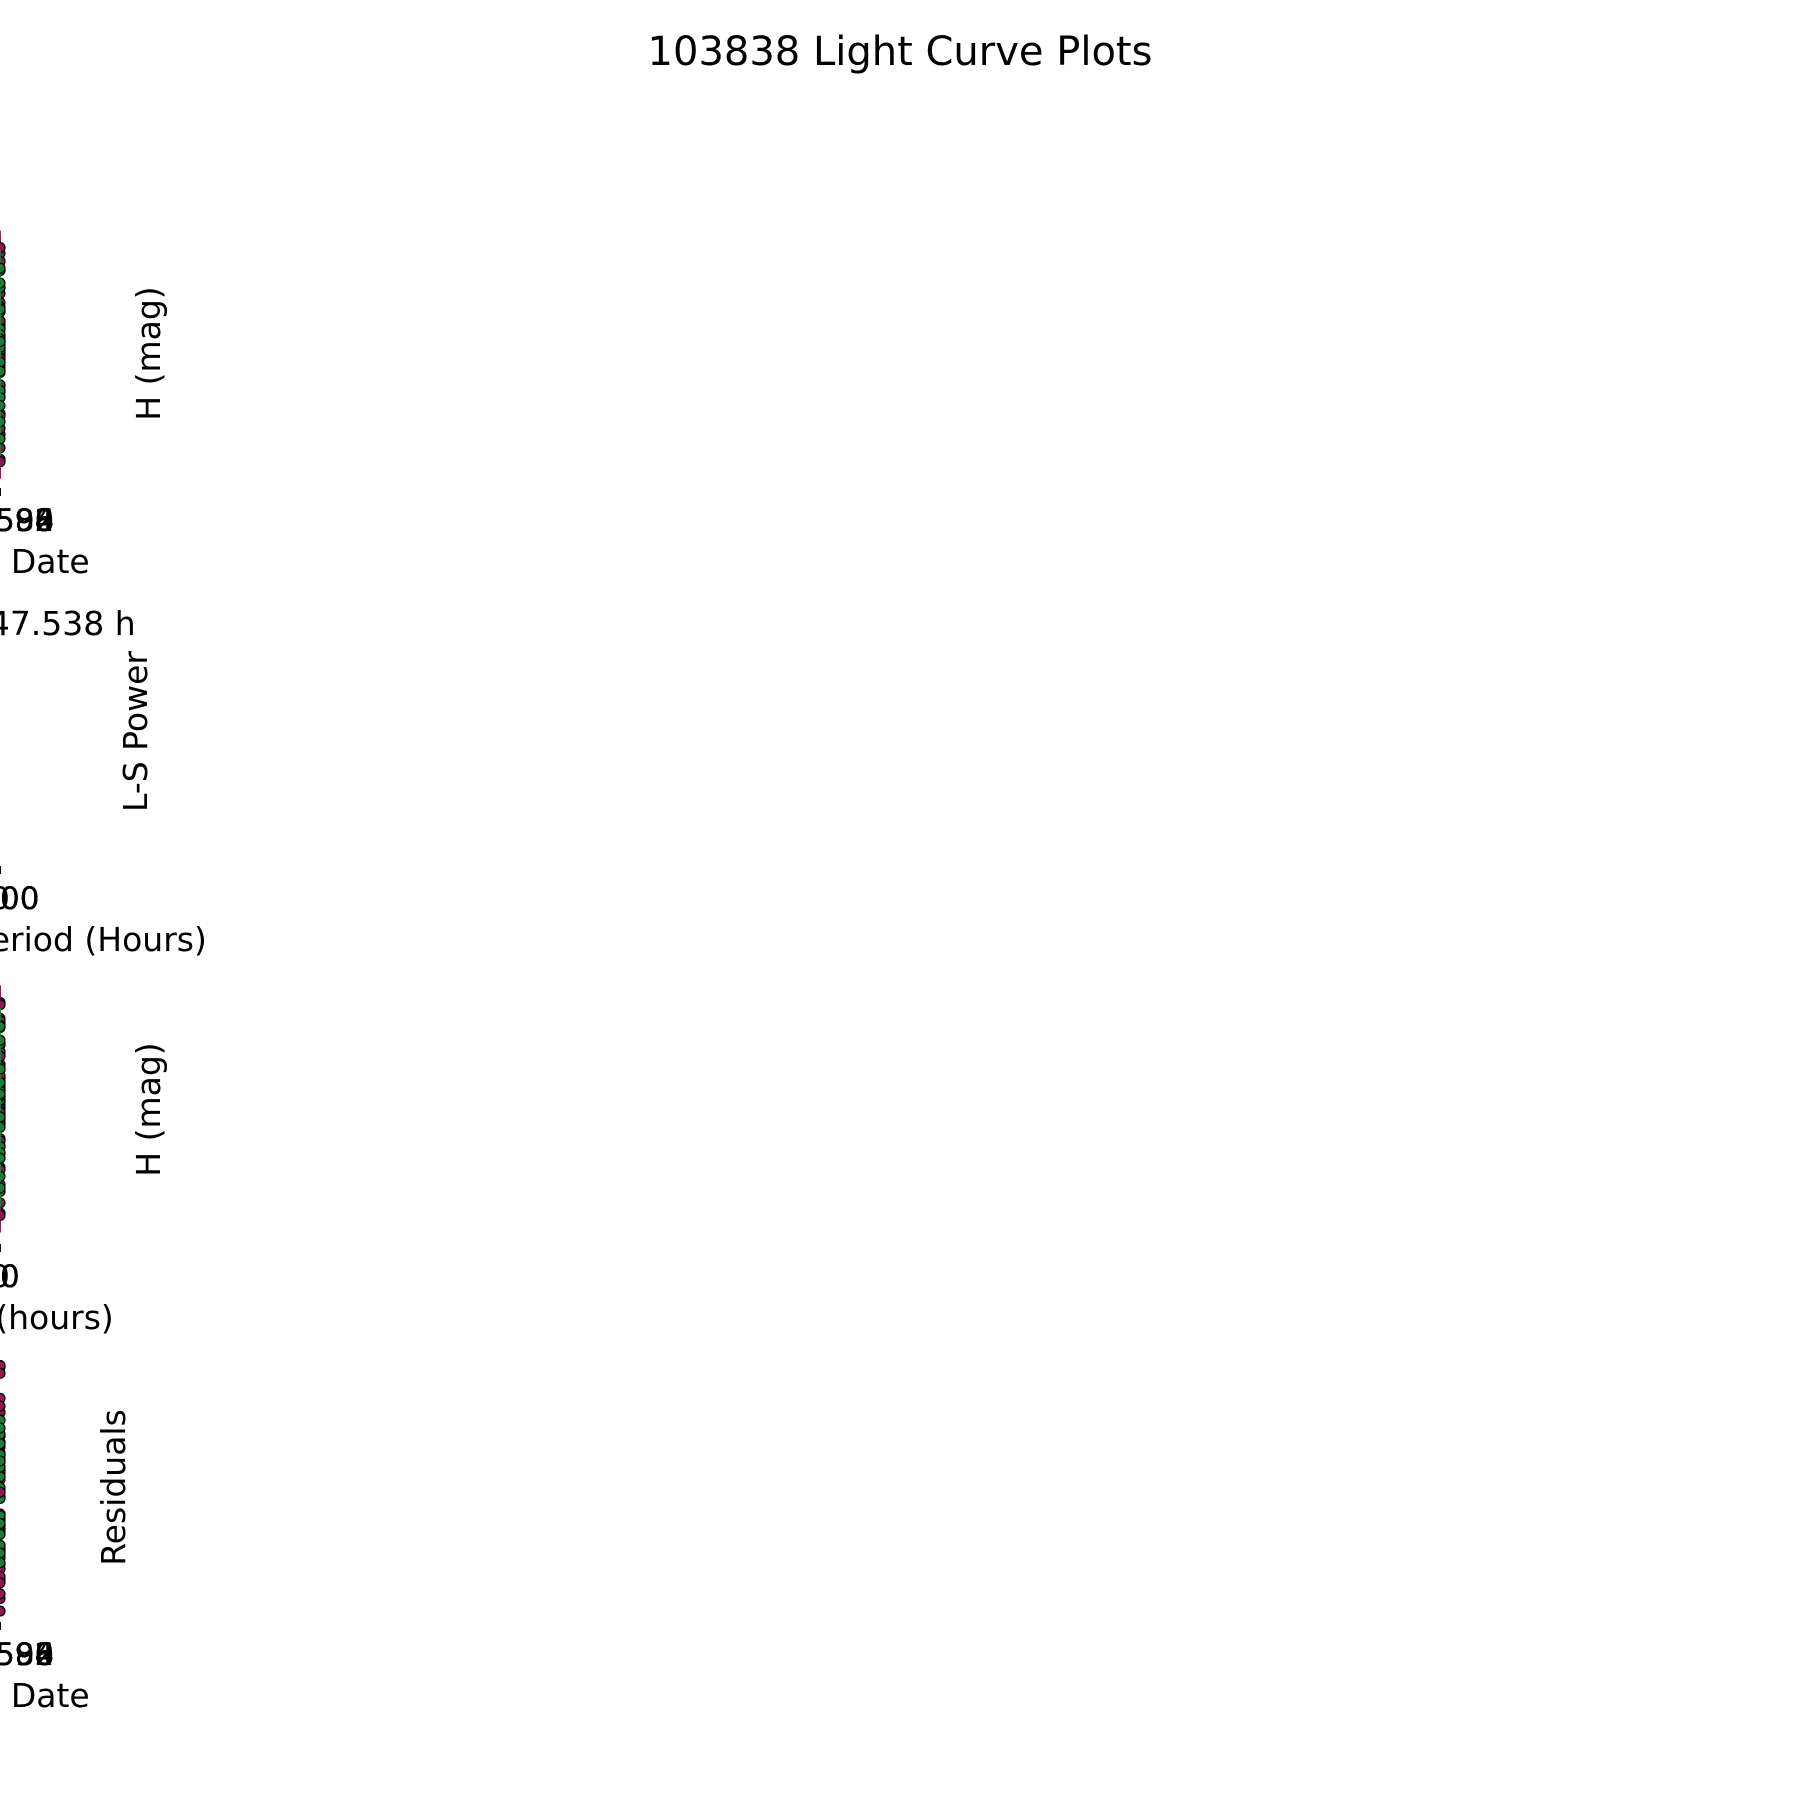 The height and width of the screenshot is (1800, 1800). I want to click on x-tick-label: 3000, so click(19, 899).